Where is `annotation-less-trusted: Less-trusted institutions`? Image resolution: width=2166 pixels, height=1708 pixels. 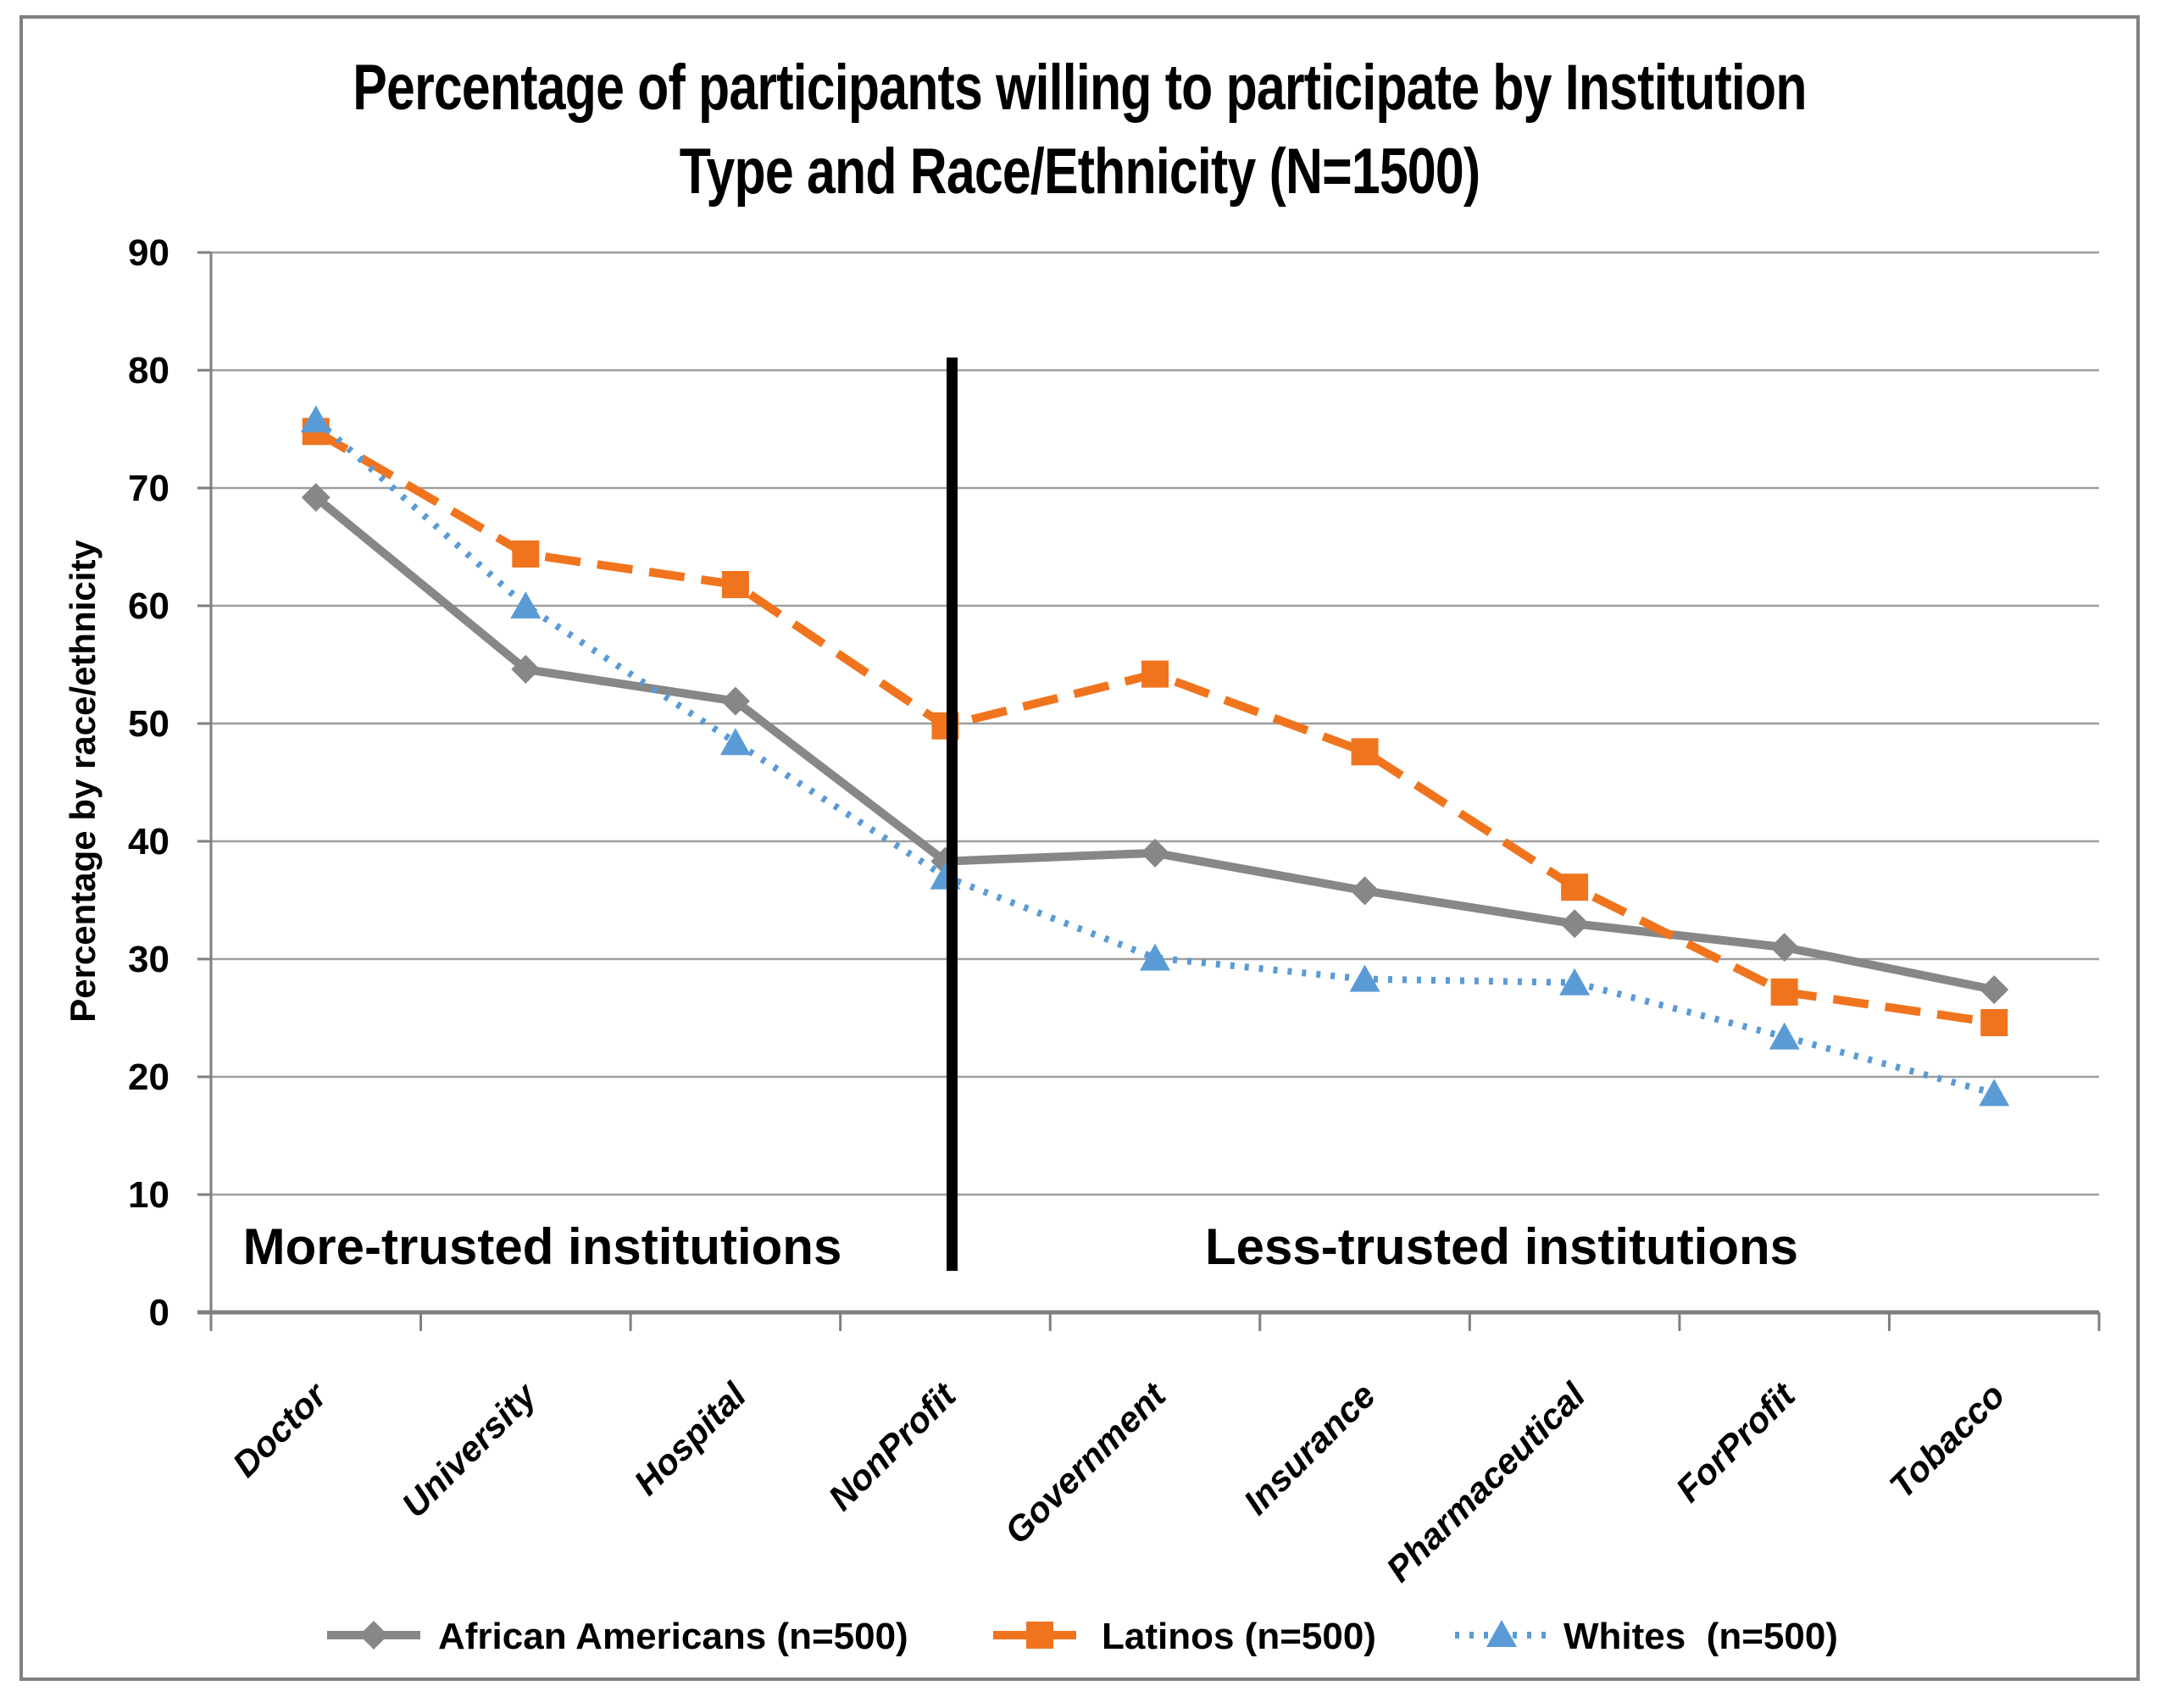
annotation-less-trusted: Less-trusted institutions is located at coordinates (1502, 1246).